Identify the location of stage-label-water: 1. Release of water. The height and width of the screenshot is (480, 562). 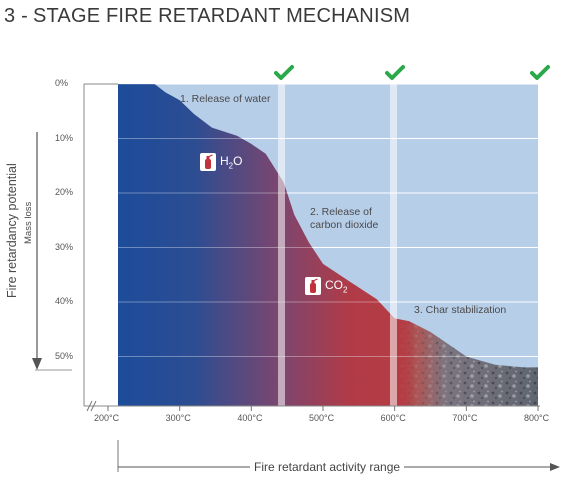
(225, 99).